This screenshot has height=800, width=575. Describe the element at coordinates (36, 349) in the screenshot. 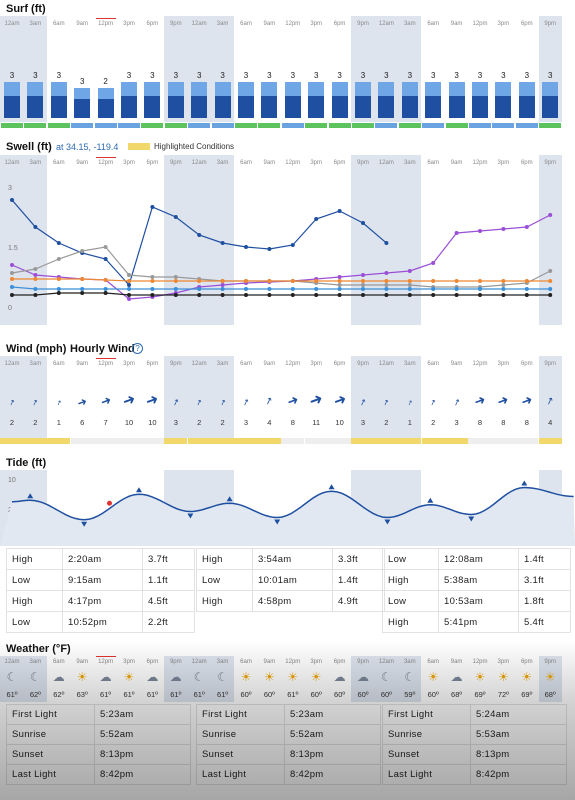

I see `wind-title: Wind (mph)` at that location.